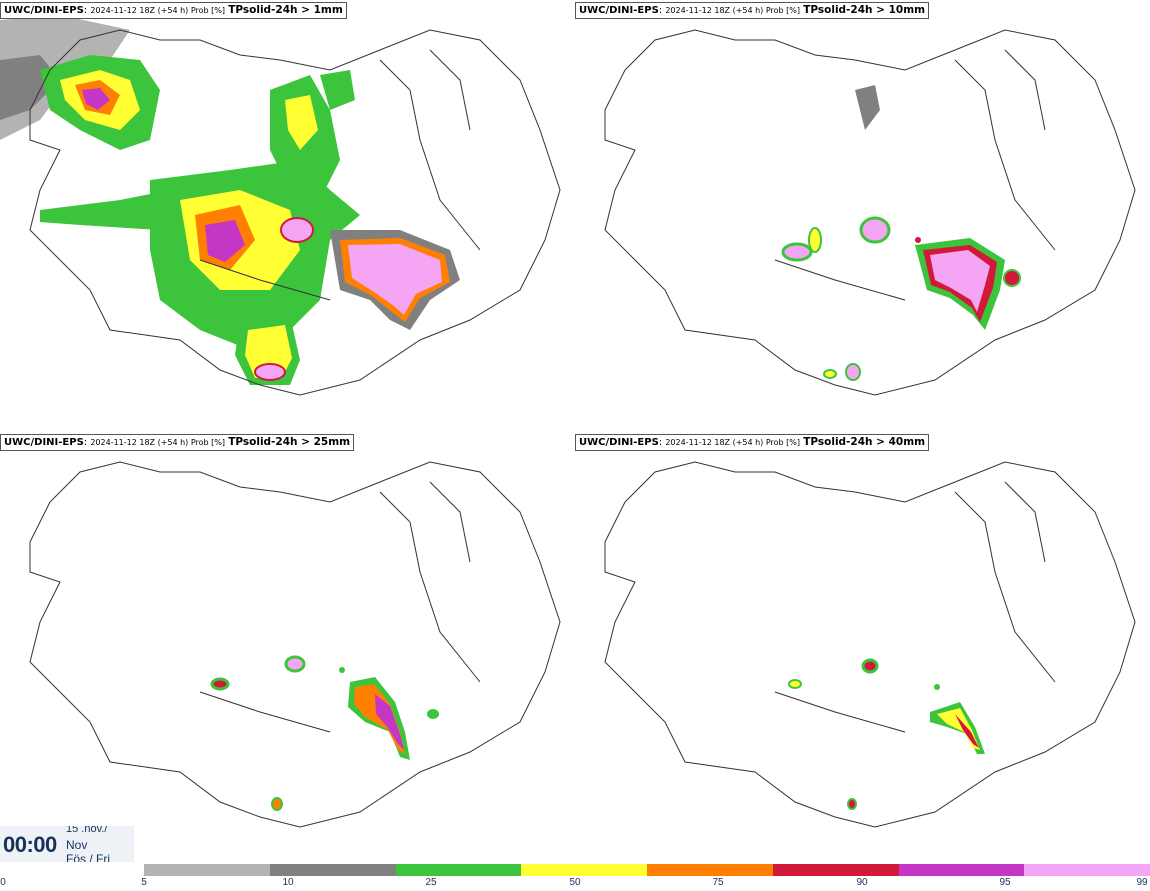 The height and width of the screenshot is (891, 1150). I want to click on valid-time-box: 00:00 15 .nóv./ Nov Fös / Fri, so click(67, 844).